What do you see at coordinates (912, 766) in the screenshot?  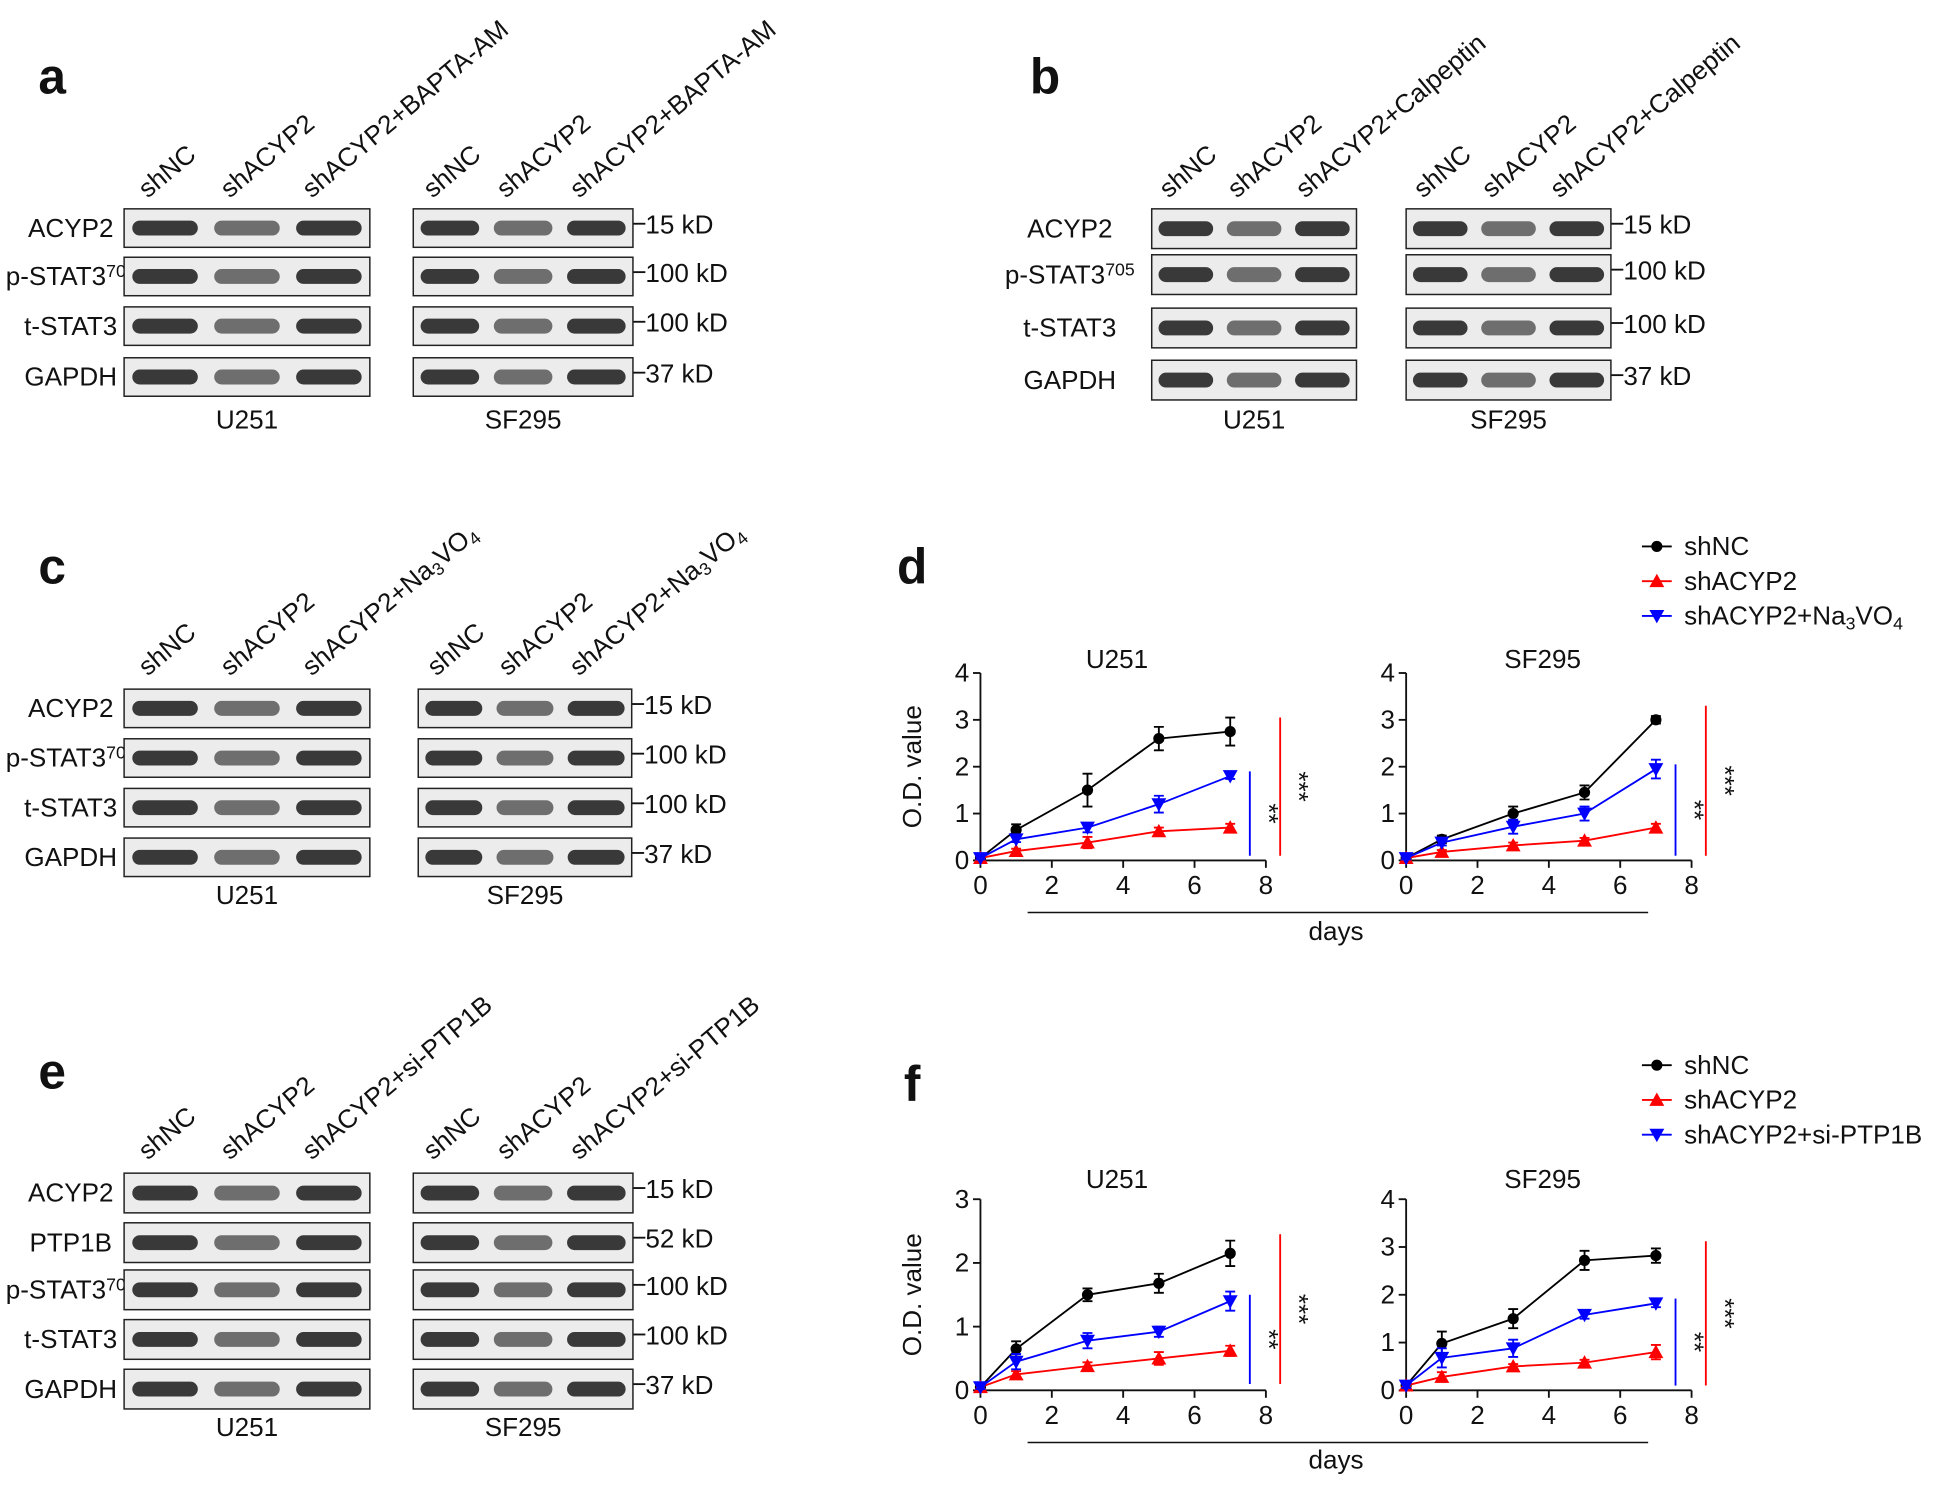 I see `y-axis-label: O.D. value` at bounding box center [912, 766].